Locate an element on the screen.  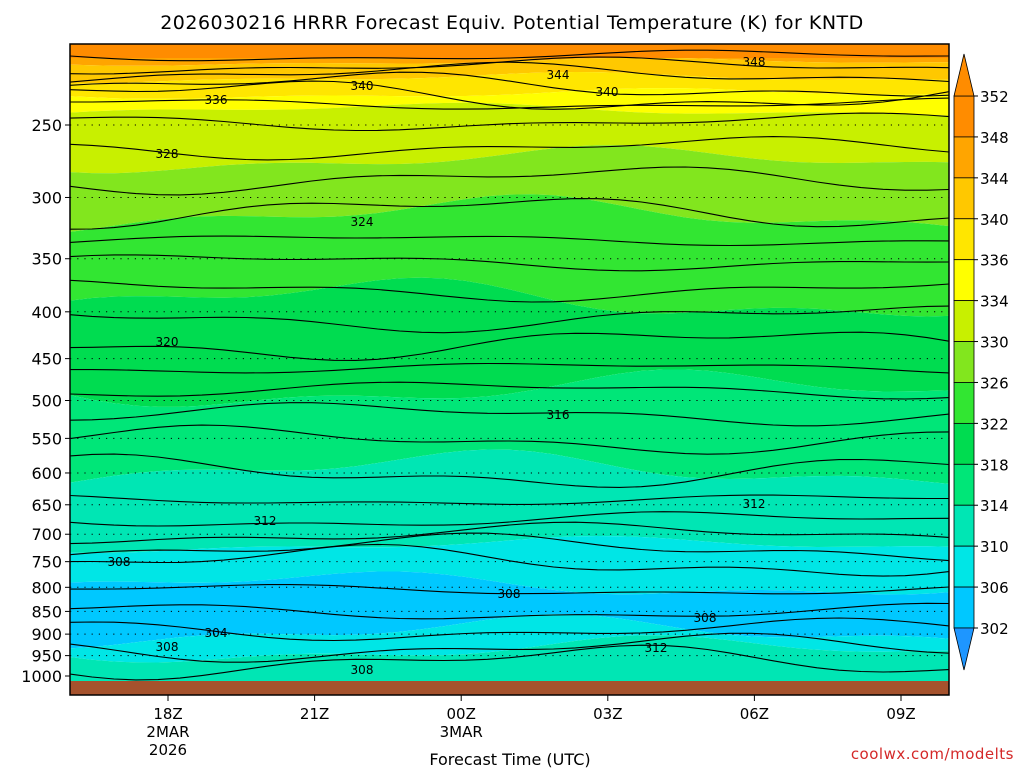
y-tick-label: 650 is located at coordinates (46, 505).